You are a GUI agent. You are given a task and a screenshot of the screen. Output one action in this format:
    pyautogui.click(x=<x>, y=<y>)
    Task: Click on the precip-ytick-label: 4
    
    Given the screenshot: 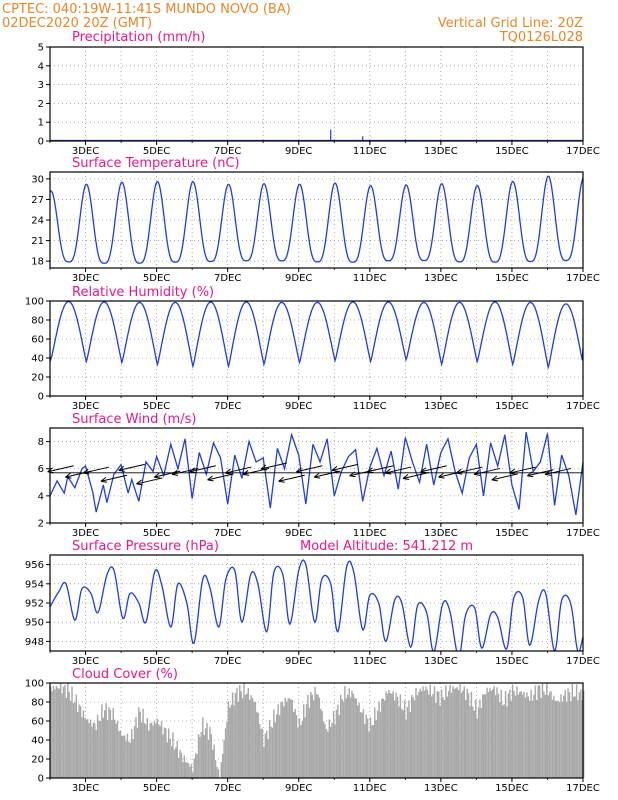 What is the action you would take?
    pyautogui.click(x=41, y=66)
    